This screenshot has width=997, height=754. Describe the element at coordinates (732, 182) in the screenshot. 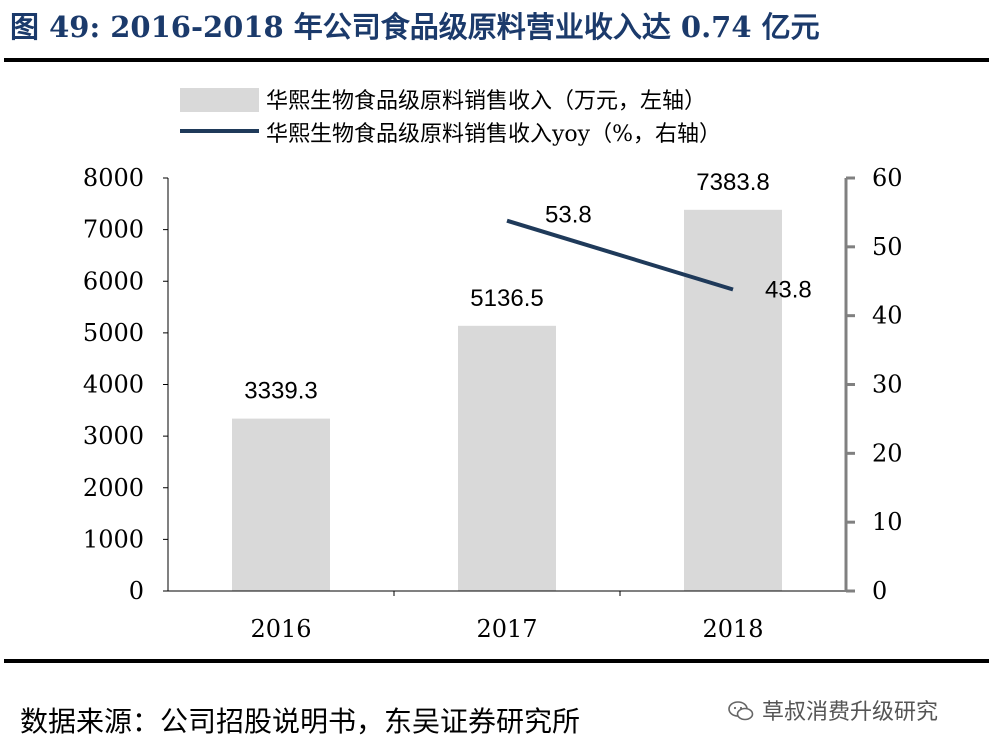

I see `bar-data-label: 7383.8` at that location.